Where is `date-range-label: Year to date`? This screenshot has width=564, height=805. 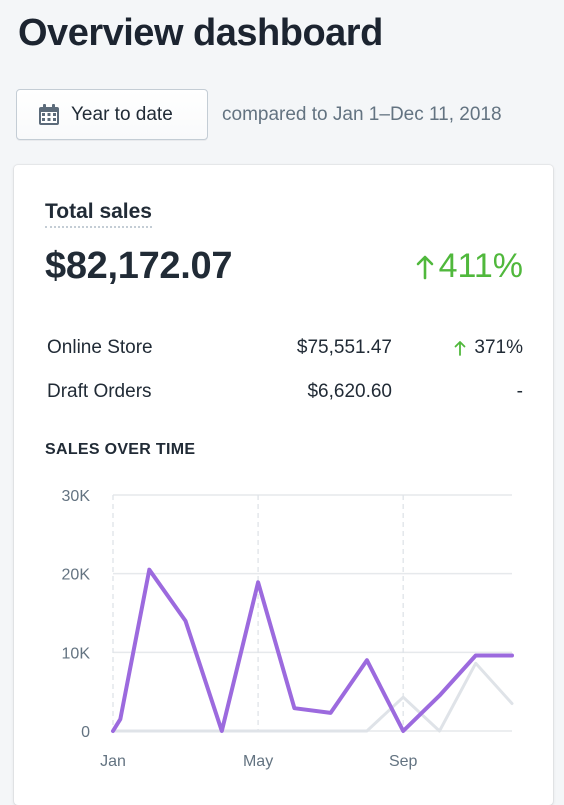 date-range-label: Year to date is located at coordinates (122, 115).